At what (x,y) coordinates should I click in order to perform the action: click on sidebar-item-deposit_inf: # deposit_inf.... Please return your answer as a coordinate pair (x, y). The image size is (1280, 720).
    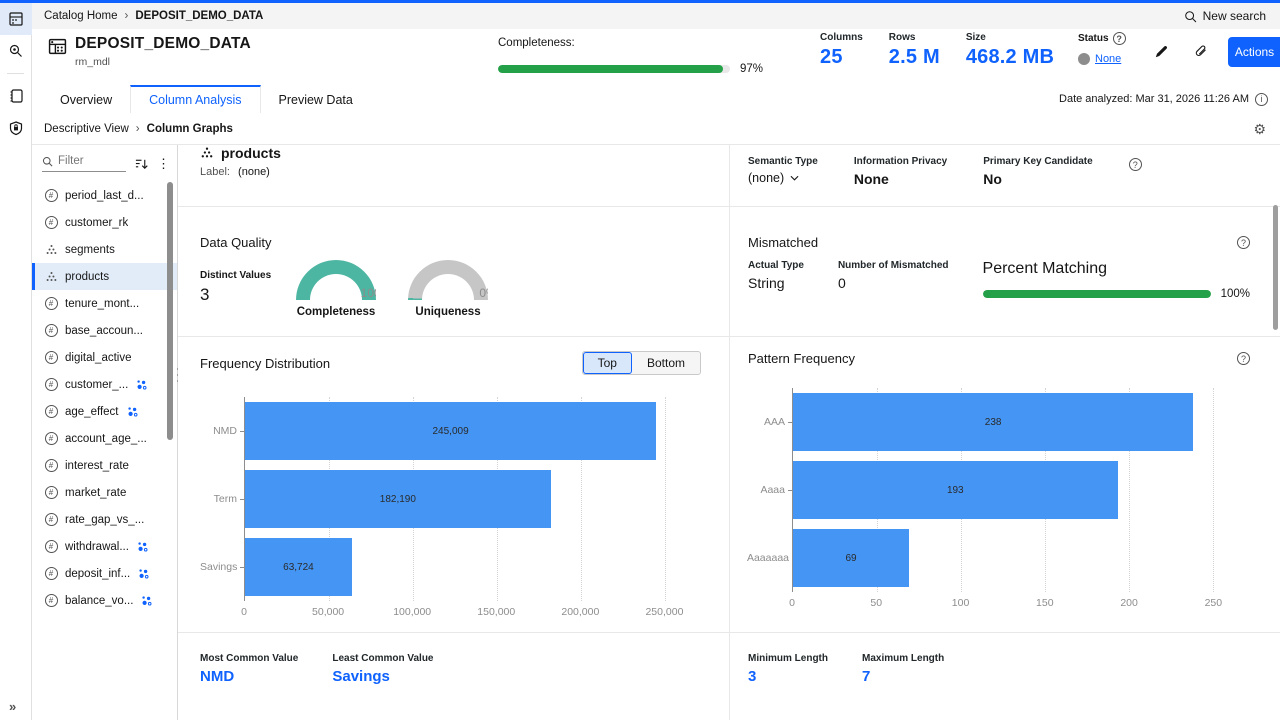
    Looking at the image, I should click on (104, 573).